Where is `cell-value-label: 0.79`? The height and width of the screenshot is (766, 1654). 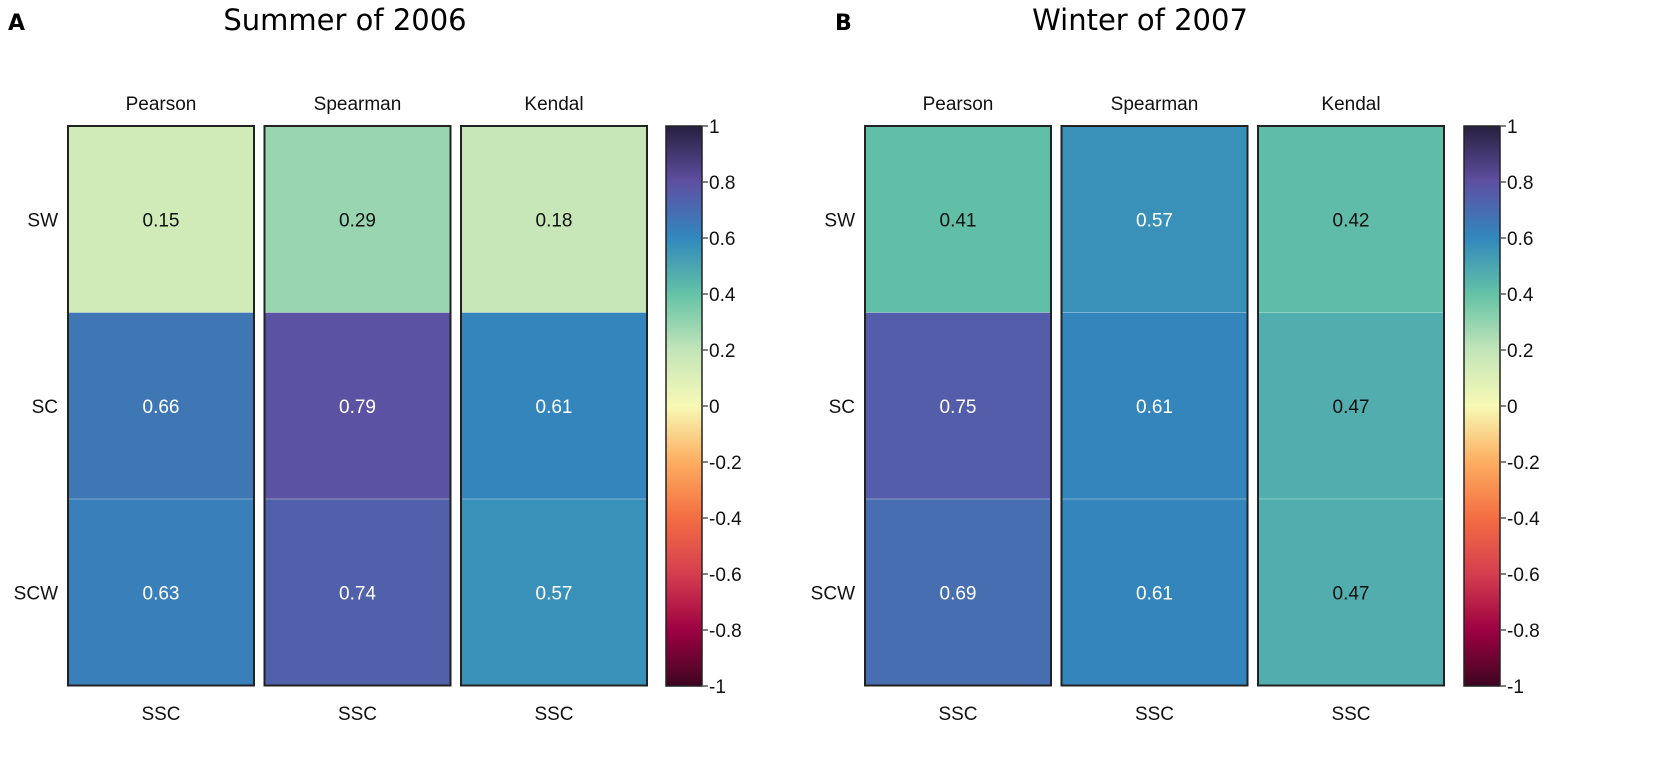 cell-value-label: 0.79 is located at coordinates (357, 407).